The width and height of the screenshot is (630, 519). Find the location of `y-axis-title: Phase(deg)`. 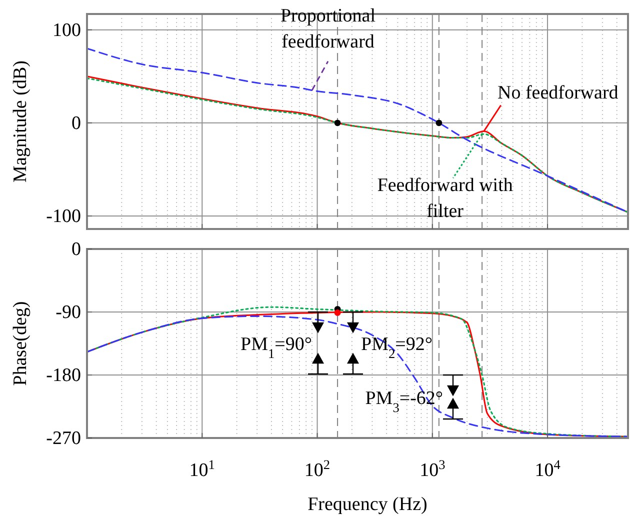

y-axis-title: Phase(deg) is located at coordinates (20, 343).